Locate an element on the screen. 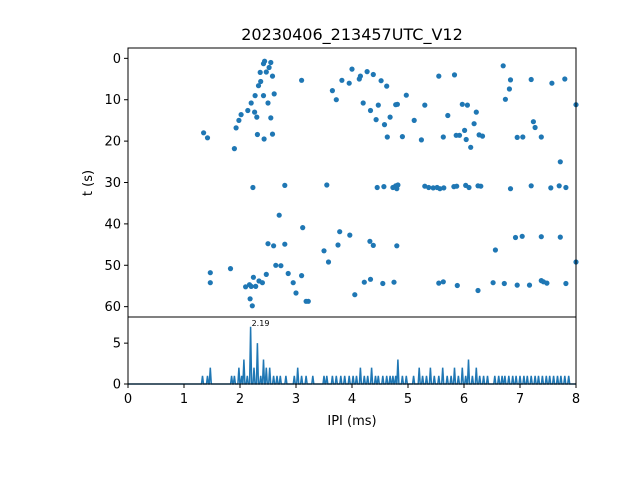  histogram-x-tick-label: 1 is located at coordinates (184, 399).